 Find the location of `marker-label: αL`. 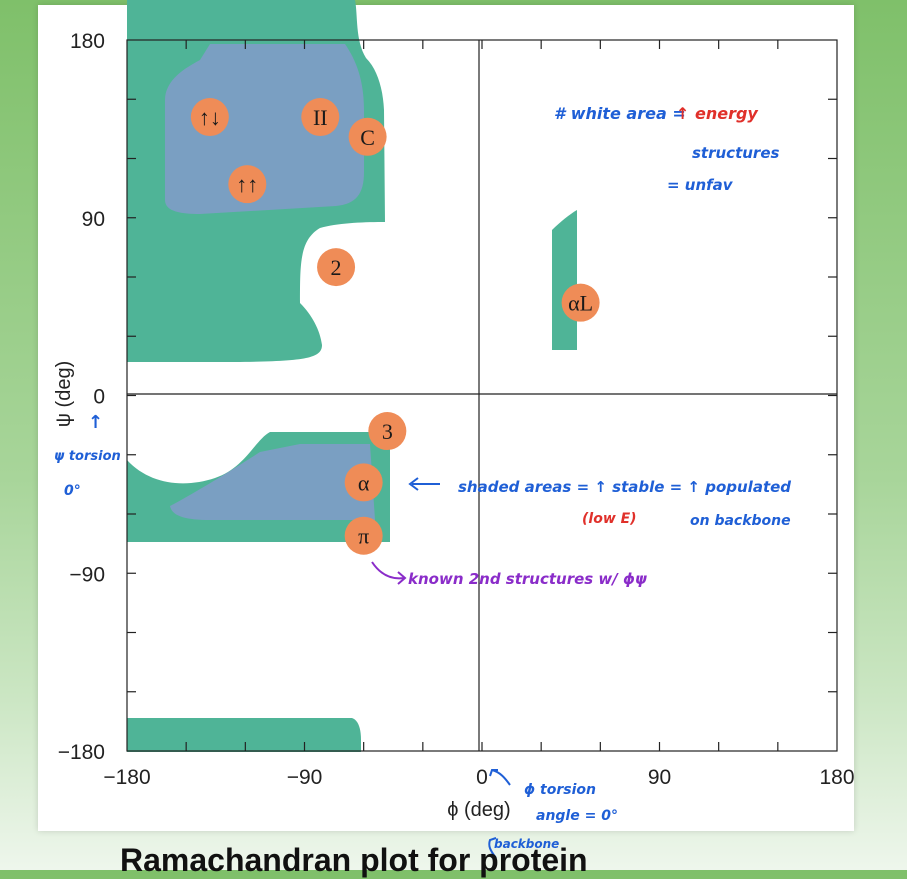

marker-label: αL is located at coordinates (580, 303).